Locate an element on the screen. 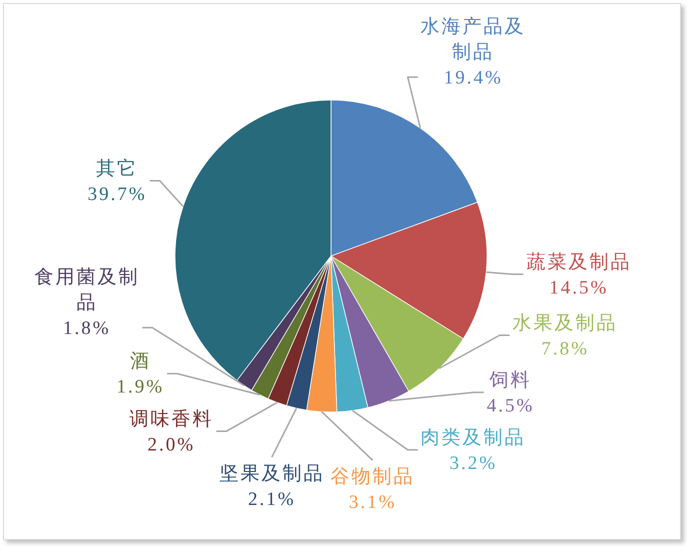 The height and width of the screenshot is (550, 691). data-label: 3.1% is located at coordinates (372, 502).